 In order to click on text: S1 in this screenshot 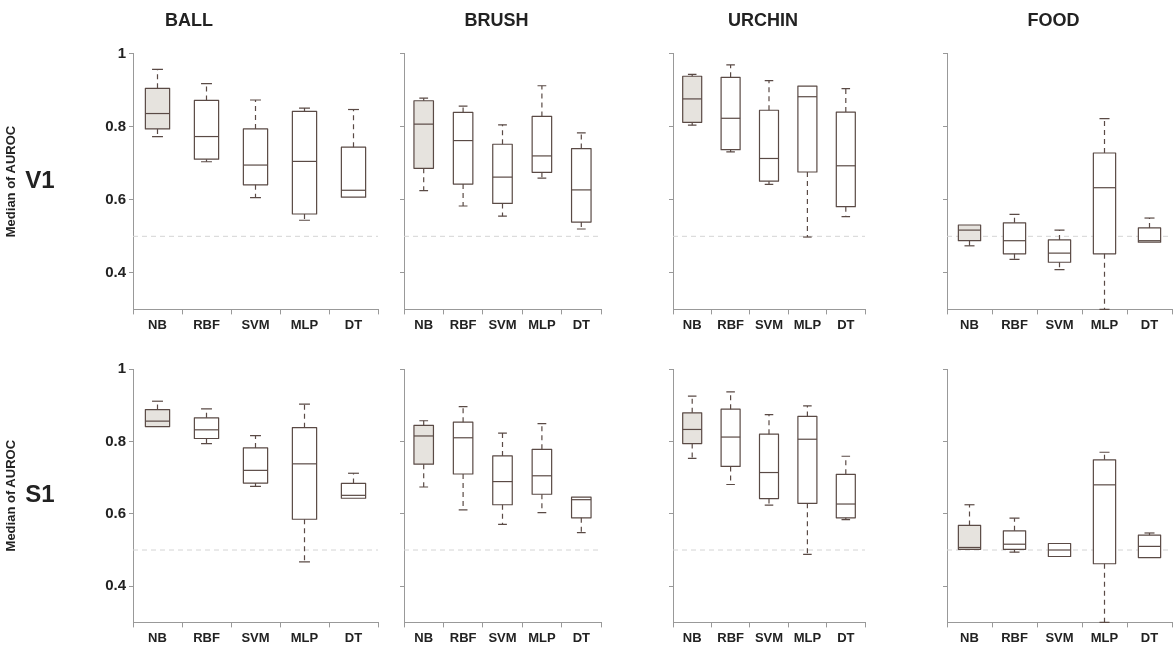, I will do `click(40, 494)`.